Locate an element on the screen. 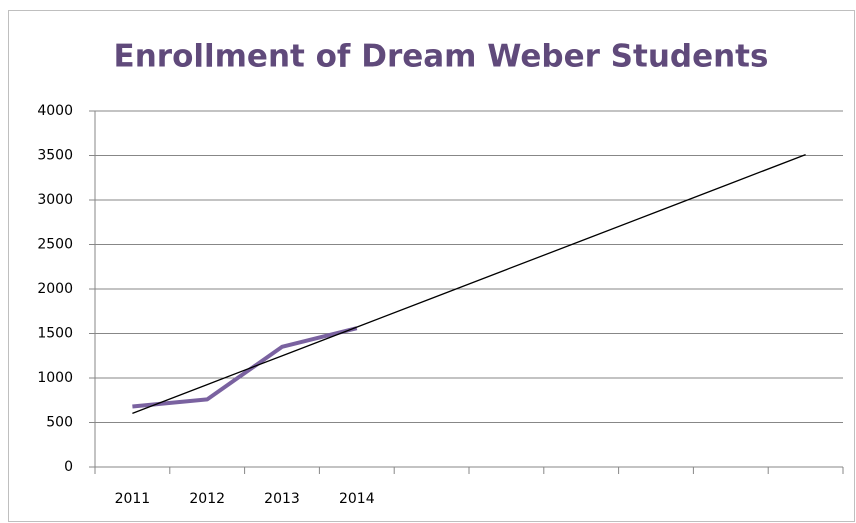  x-tick-label: 2014 is located at coordinates (357, 499).